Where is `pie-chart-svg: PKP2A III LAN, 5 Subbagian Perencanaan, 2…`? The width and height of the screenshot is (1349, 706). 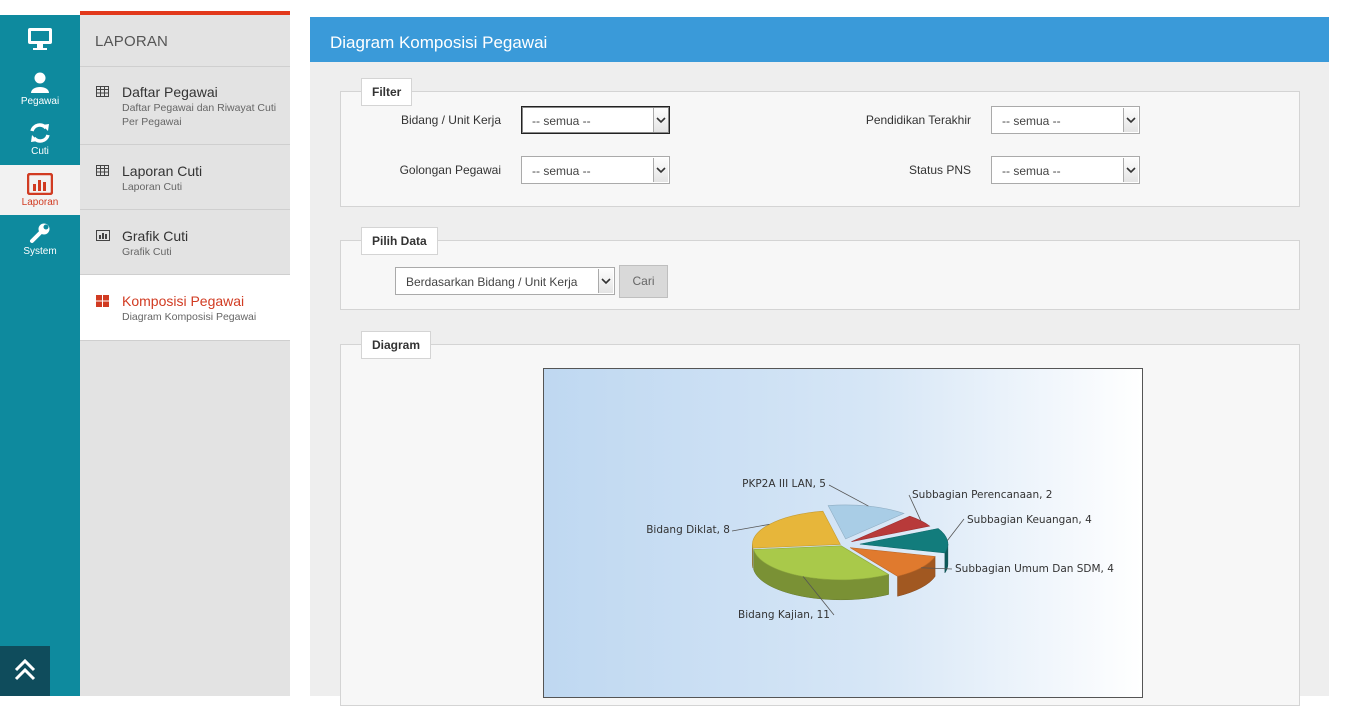
pie-chart-svg: PKP2A III LAN, 5 Subbagian Perencanaan, 2… is located at coordinates (880, 549).